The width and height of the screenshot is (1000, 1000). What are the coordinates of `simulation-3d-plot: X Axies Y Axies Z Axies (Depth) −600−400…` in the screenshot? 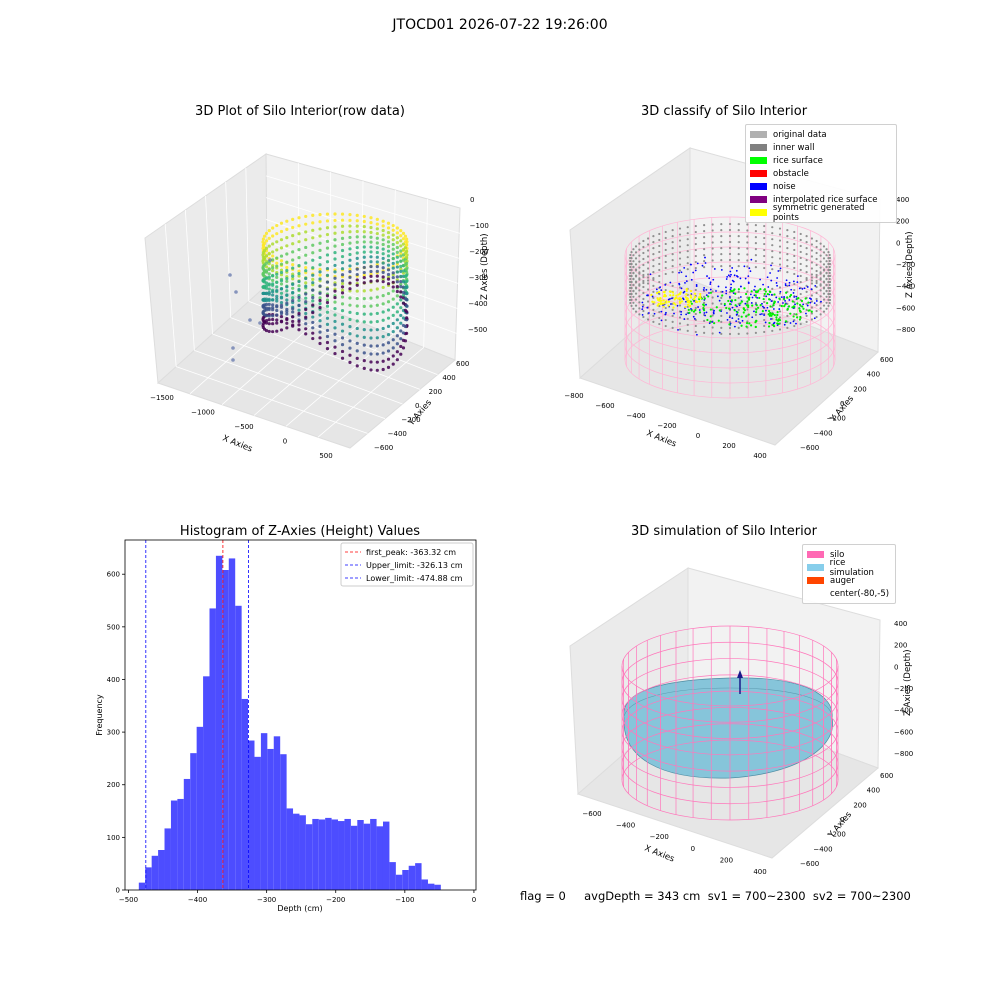 It's located at (741, 721).